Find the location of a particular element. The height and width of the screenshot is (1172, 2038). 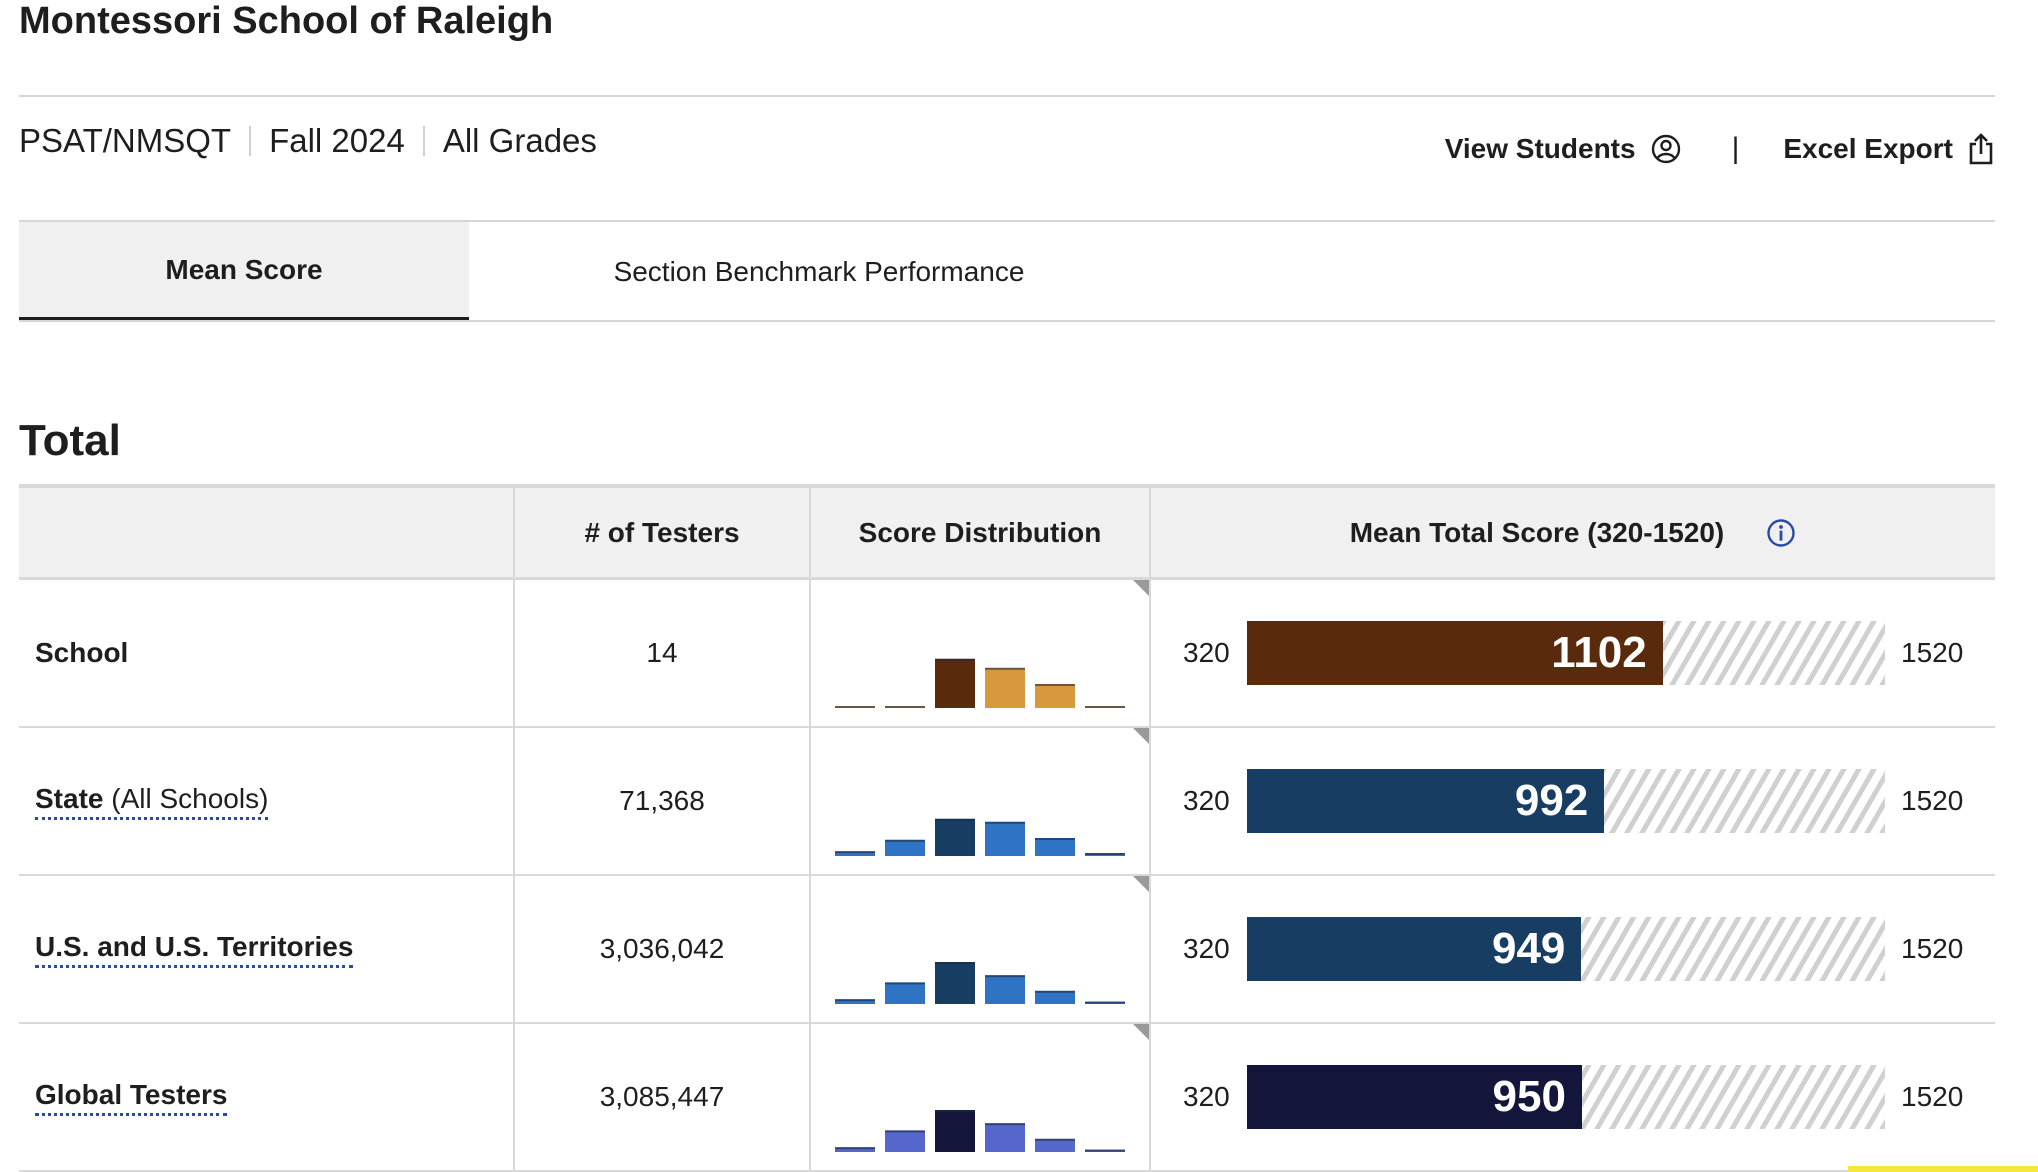

header-group is located at coordinates (266, 532).